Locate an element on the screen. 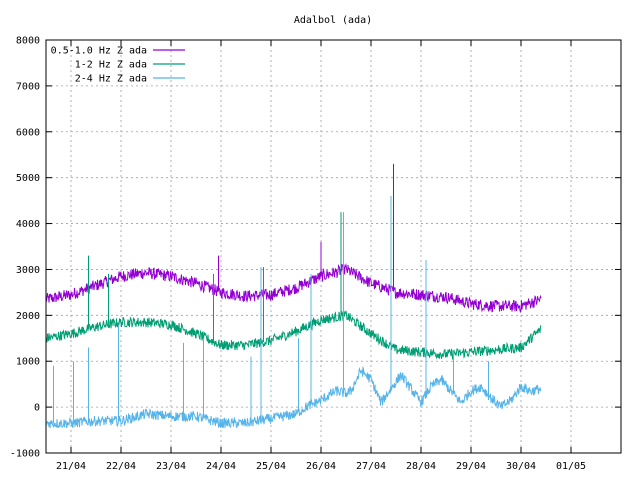 This screenshot has height=485, width=640. y-tick-label: 1000 is located at coordinates (28, 362).